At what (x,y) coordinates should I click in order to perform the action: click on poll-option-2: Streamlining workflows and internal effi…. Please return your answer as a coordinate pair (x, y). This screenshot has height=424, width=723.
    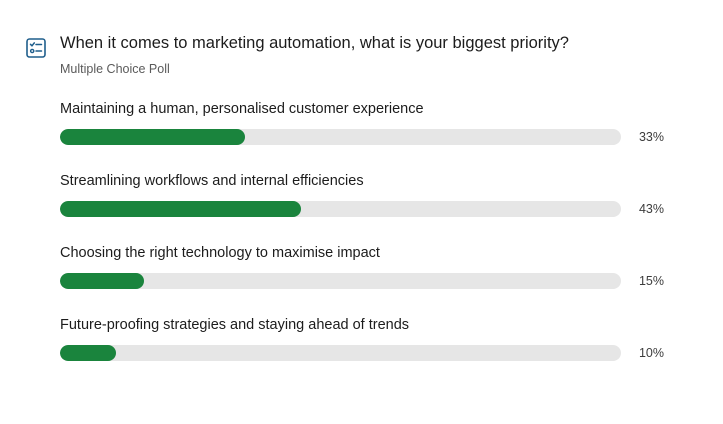
    Looking at the image, I should click on (370, 200).